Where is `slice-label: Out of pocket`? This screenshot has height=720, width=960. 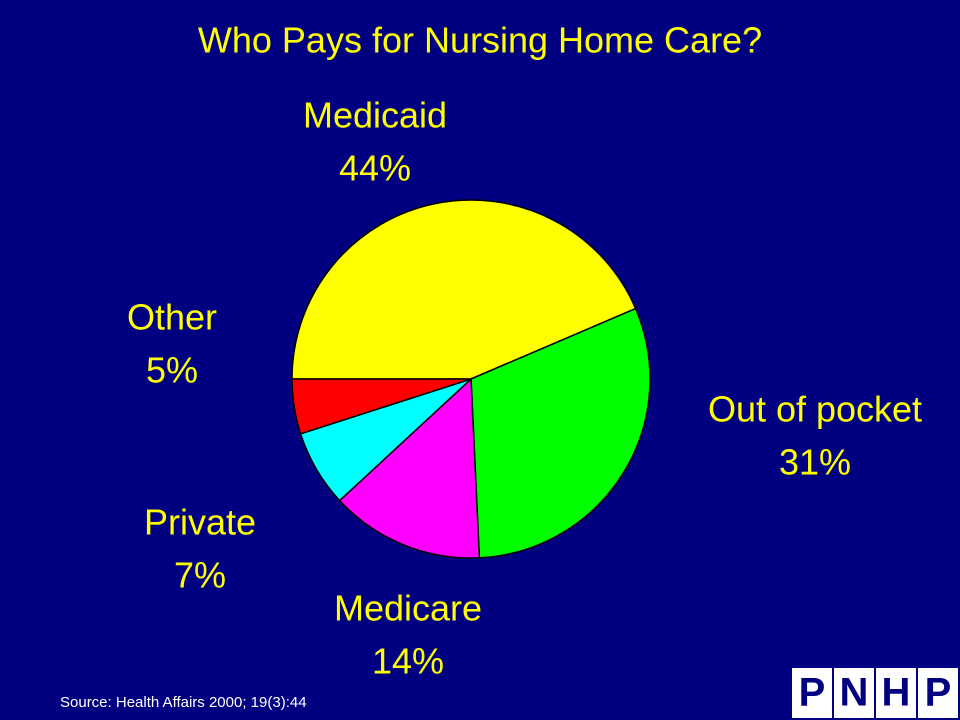
slice-label: Out of pocket is located at coordinates (815, 409).